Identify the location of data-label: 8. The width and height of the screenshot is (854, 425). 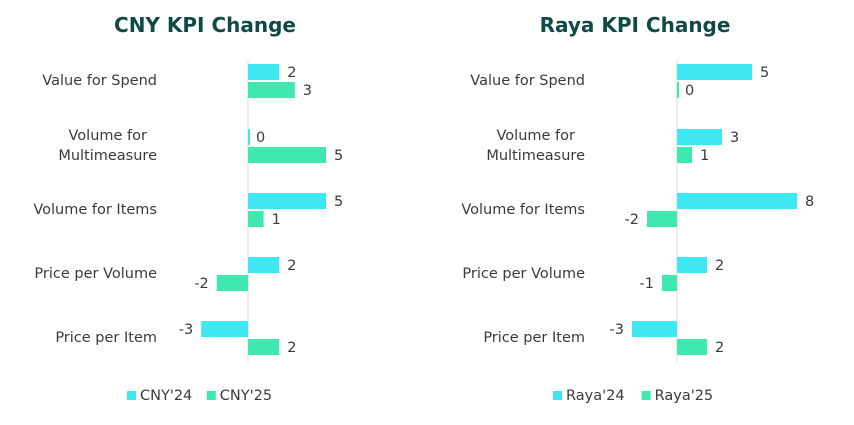
(809, 202).